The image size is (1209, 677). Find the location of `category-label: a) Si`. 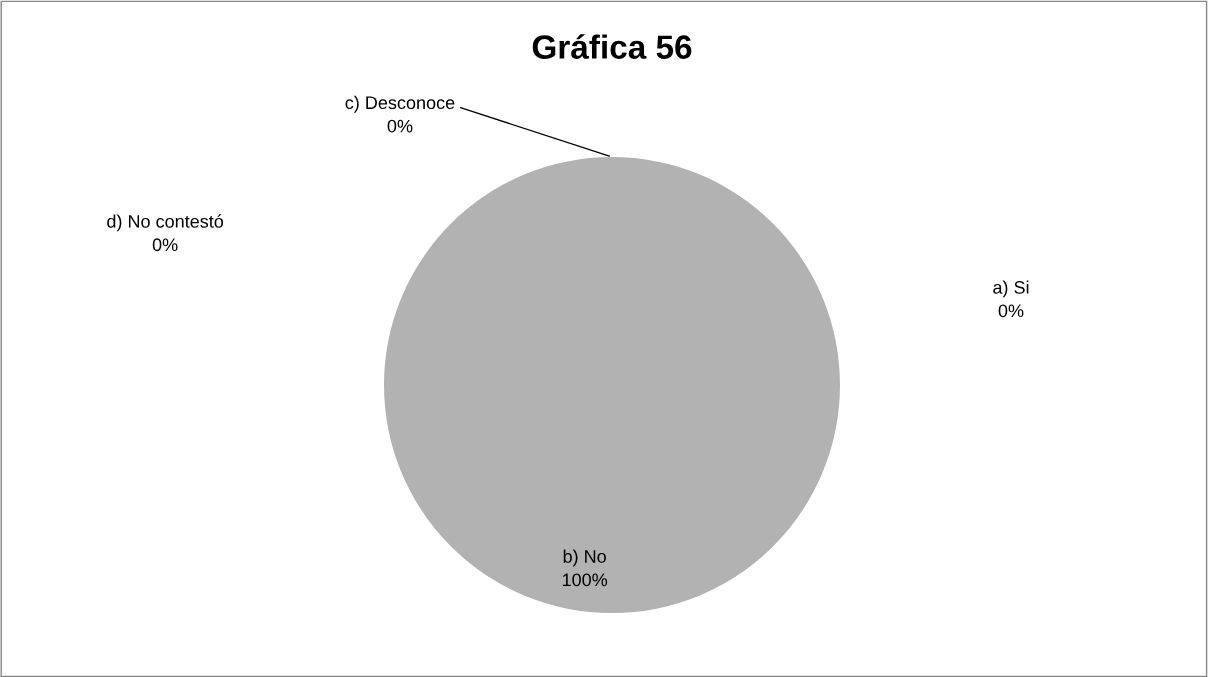

category-label: a) Si is located at coordinates (1011, 289).